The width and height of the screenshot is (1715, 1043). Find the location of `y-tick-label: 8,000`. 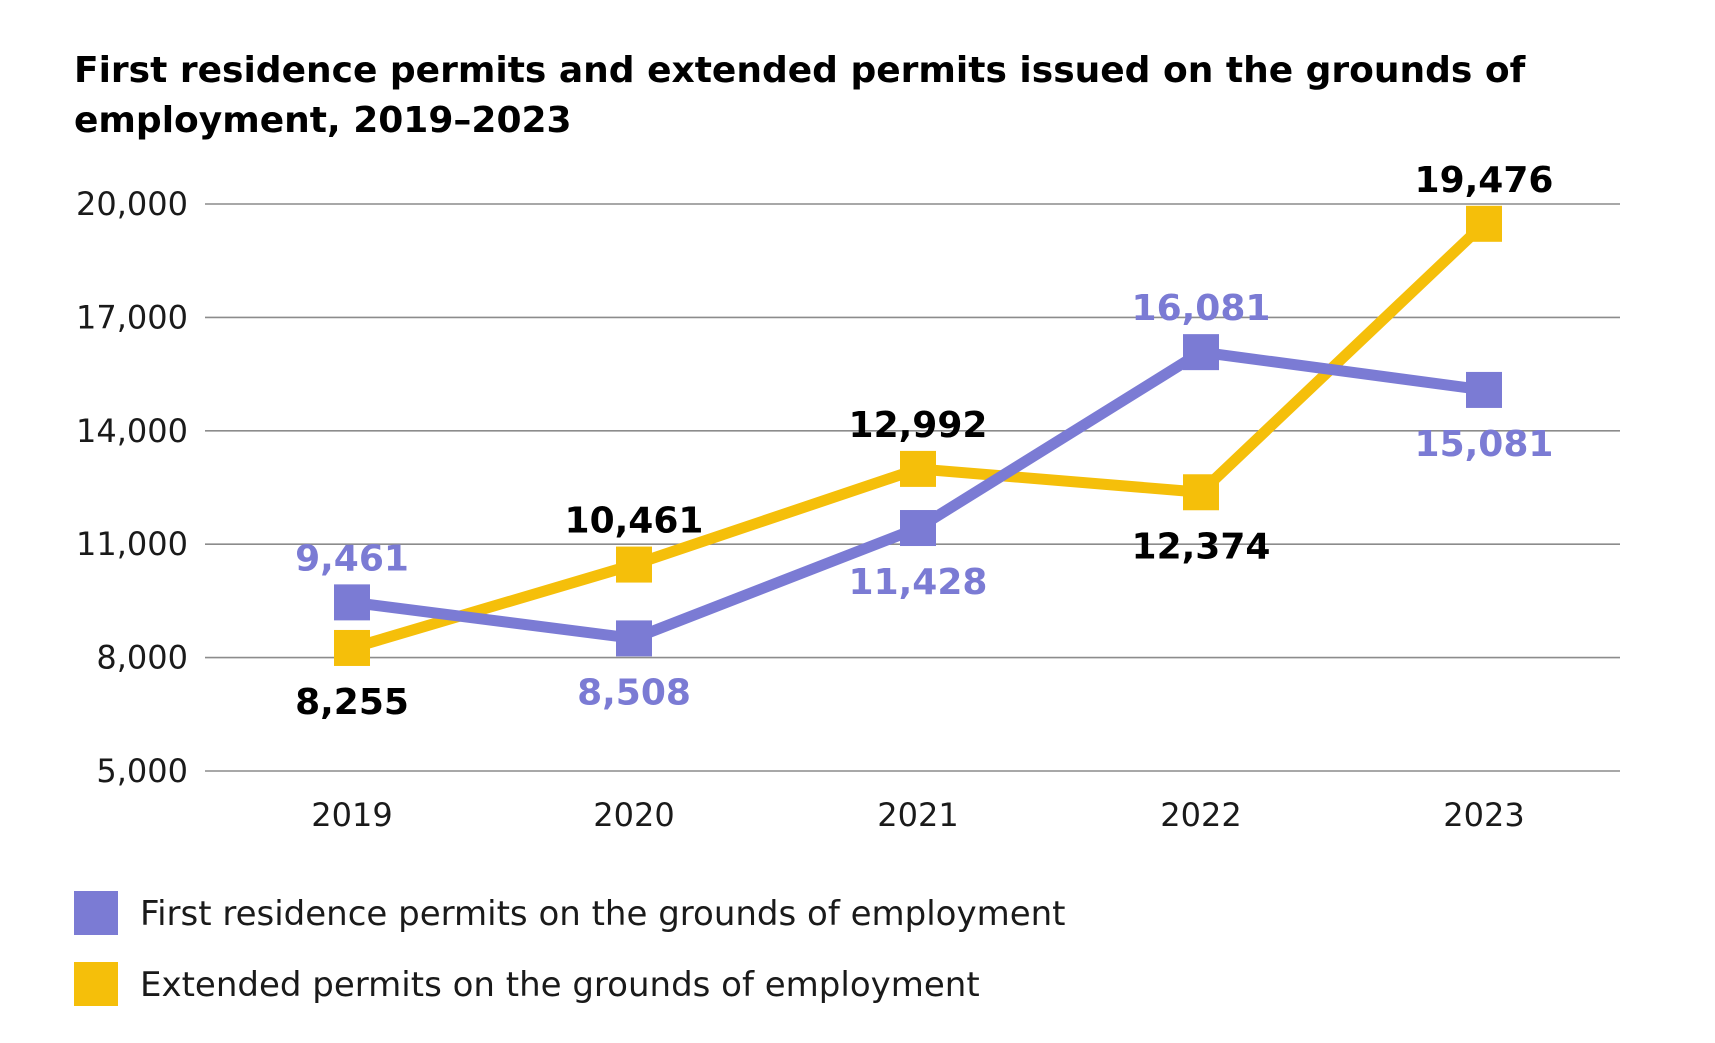

y-tick-label: 8,000 is located at coordinates (142, 658).